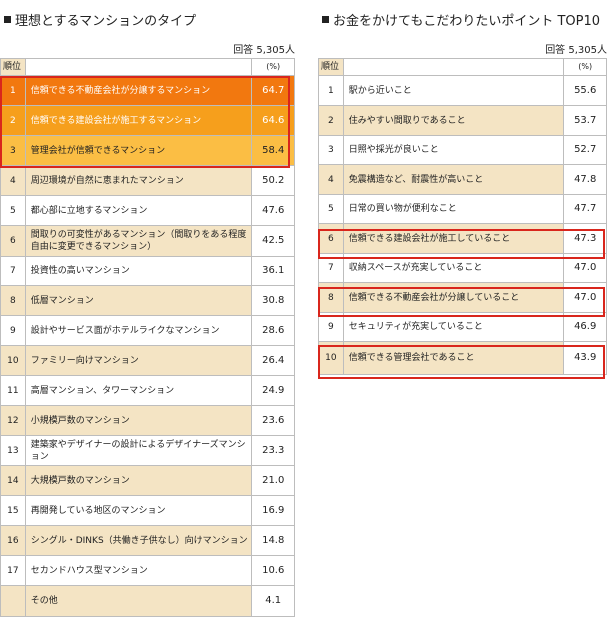 This screenshot has width=607, height=619. Describe the element at coordinates (273, 540) in the screenshot. I see `percent-cell: 14.8` at that location.